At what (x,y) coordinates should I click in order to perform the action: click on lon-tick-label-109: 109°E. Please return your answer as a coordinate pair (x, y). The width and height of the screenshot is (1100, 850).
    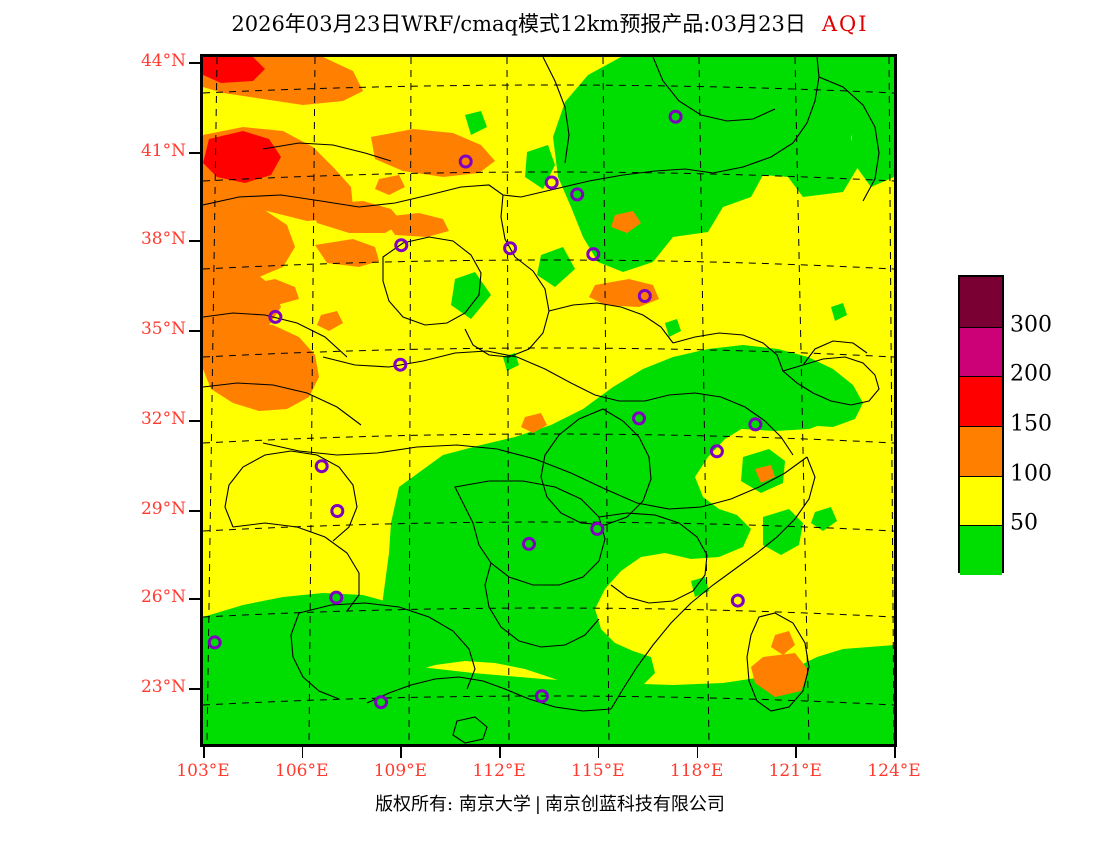
    Looking at the image, I should click on (400, 771).